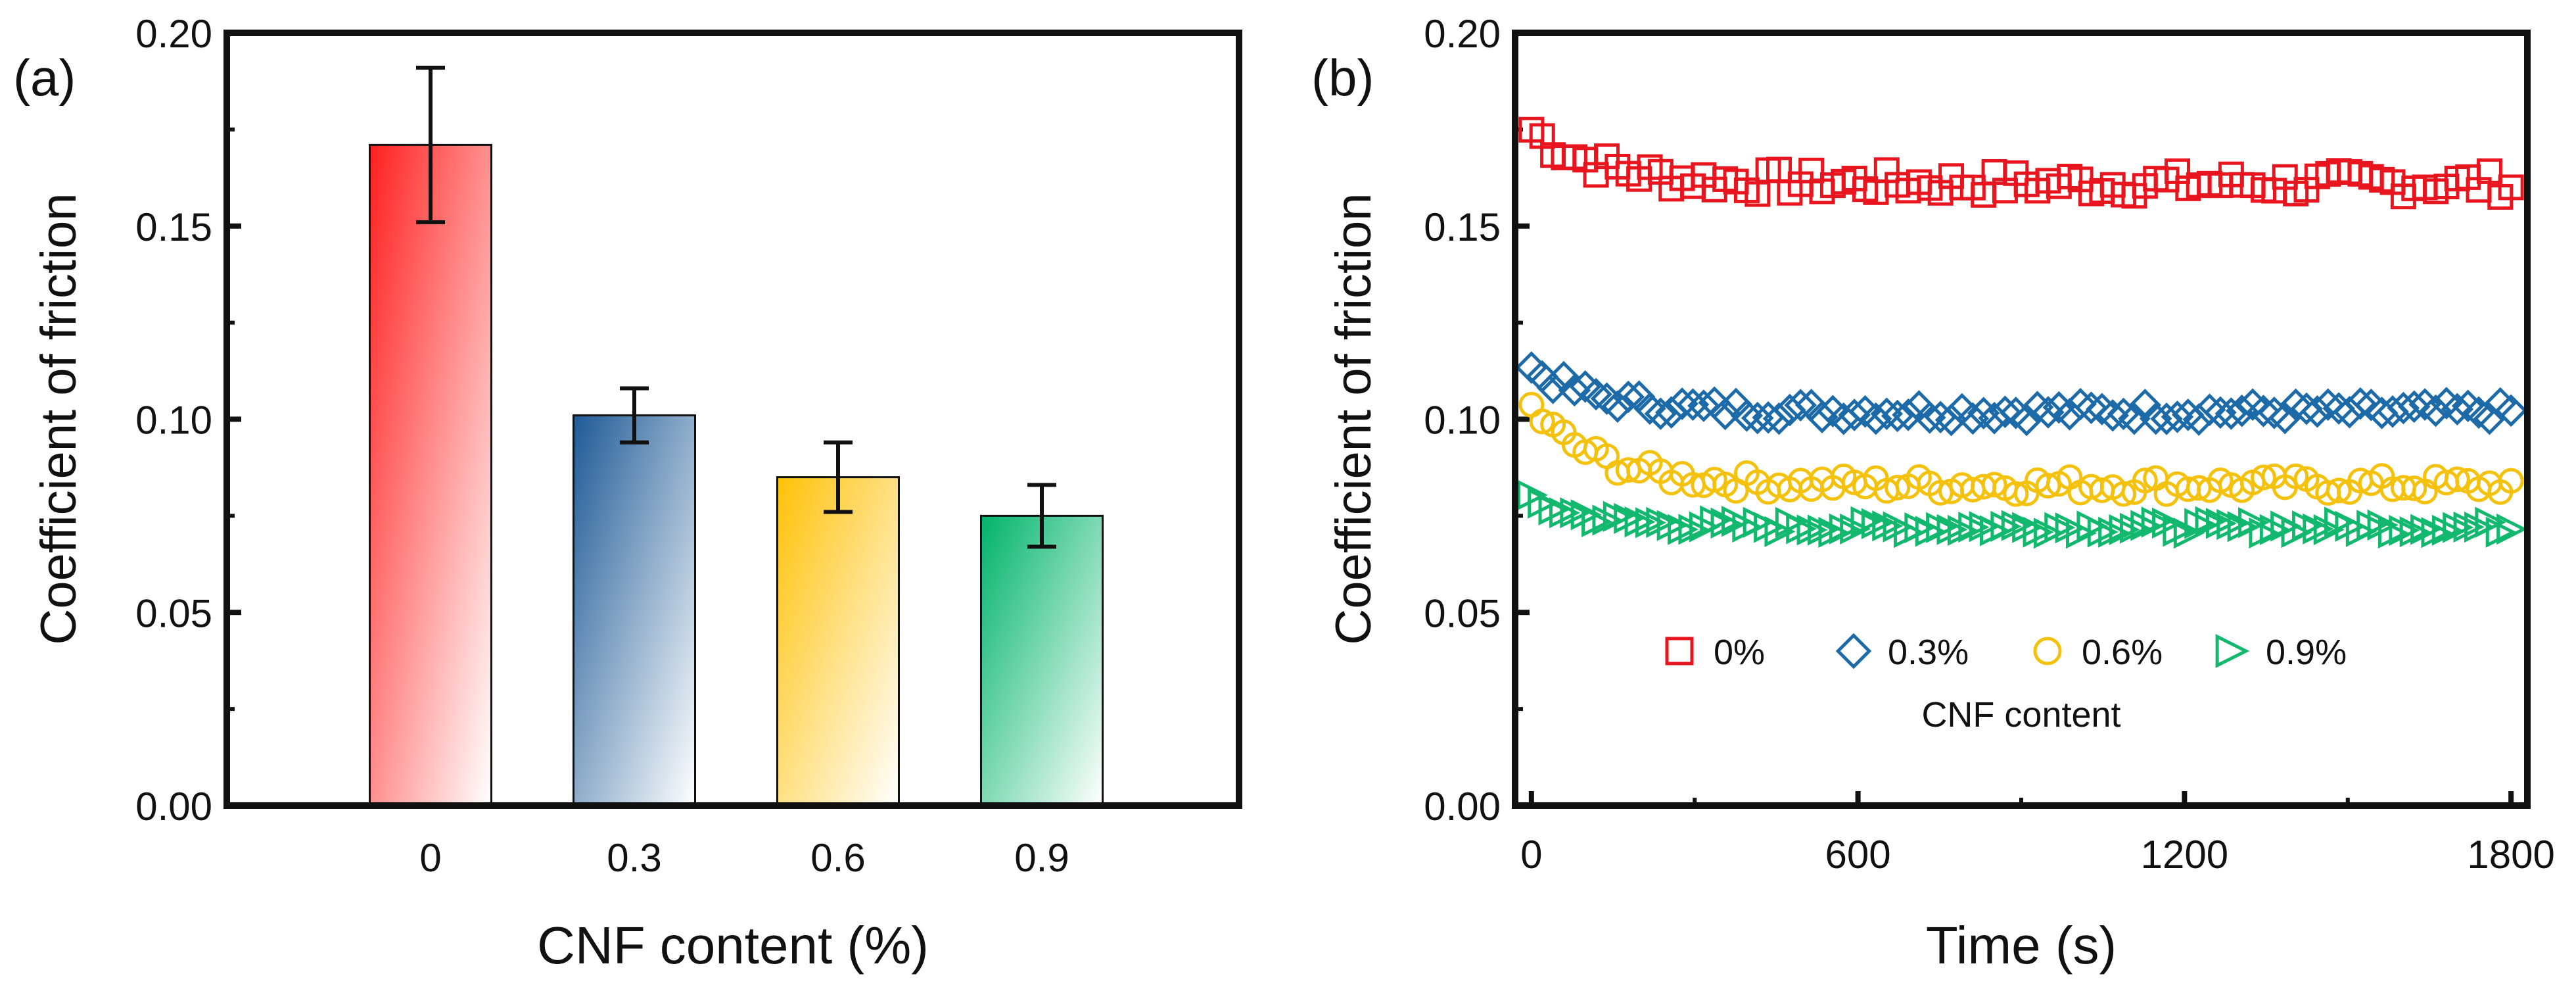  What do you see at coordinates (2021, 945) in the screenshot?
I see `panel-b-xlabel: Time (s)` at bounding box center [2021, 945].